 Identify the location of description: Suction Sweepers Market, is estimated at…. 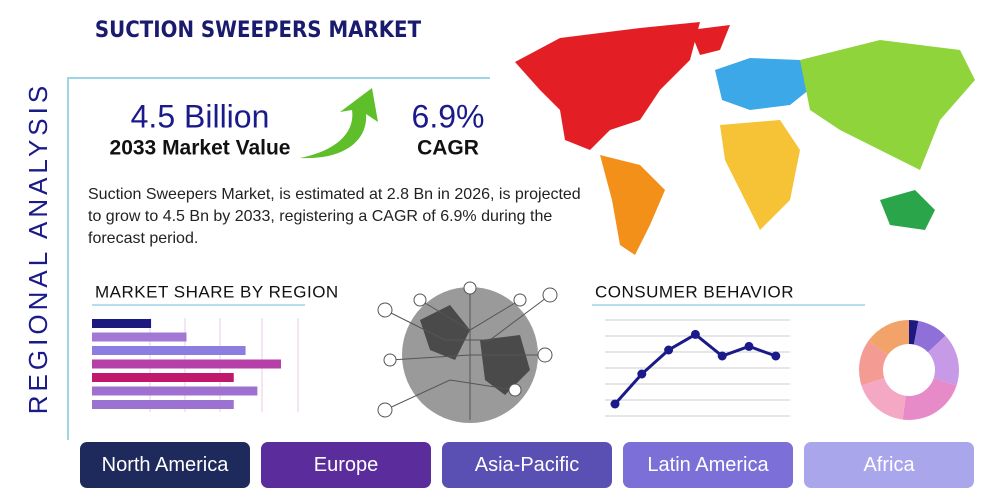
(334, 216).